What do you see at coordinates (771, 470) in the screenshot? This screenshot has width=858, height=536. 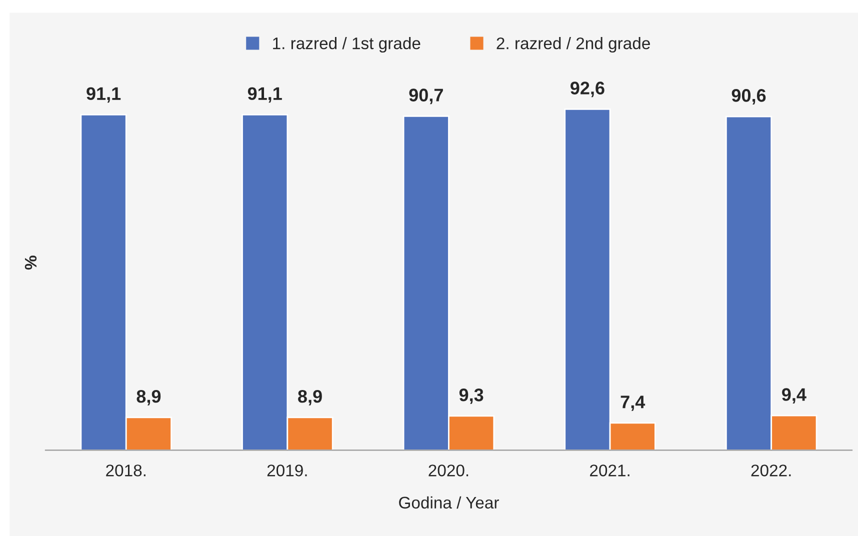 I see `x-tick-label: 2022.` at bounding box center [771, 470].